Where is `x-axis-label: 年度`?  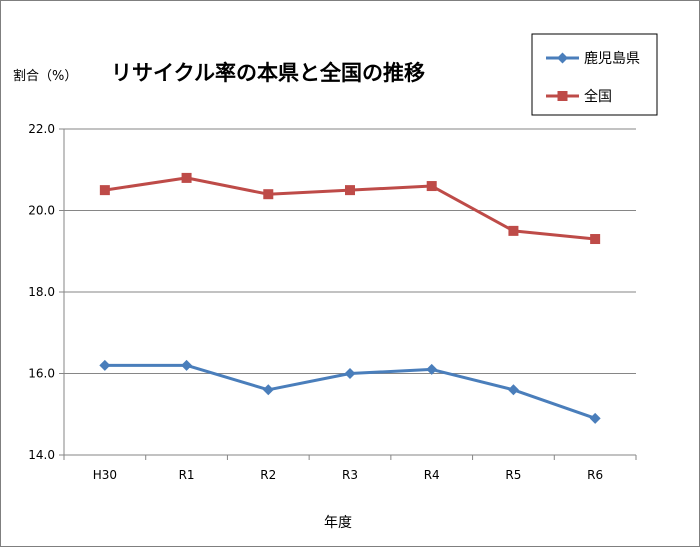 x-axis-label: 年度 is located at coordinates (338, 523).